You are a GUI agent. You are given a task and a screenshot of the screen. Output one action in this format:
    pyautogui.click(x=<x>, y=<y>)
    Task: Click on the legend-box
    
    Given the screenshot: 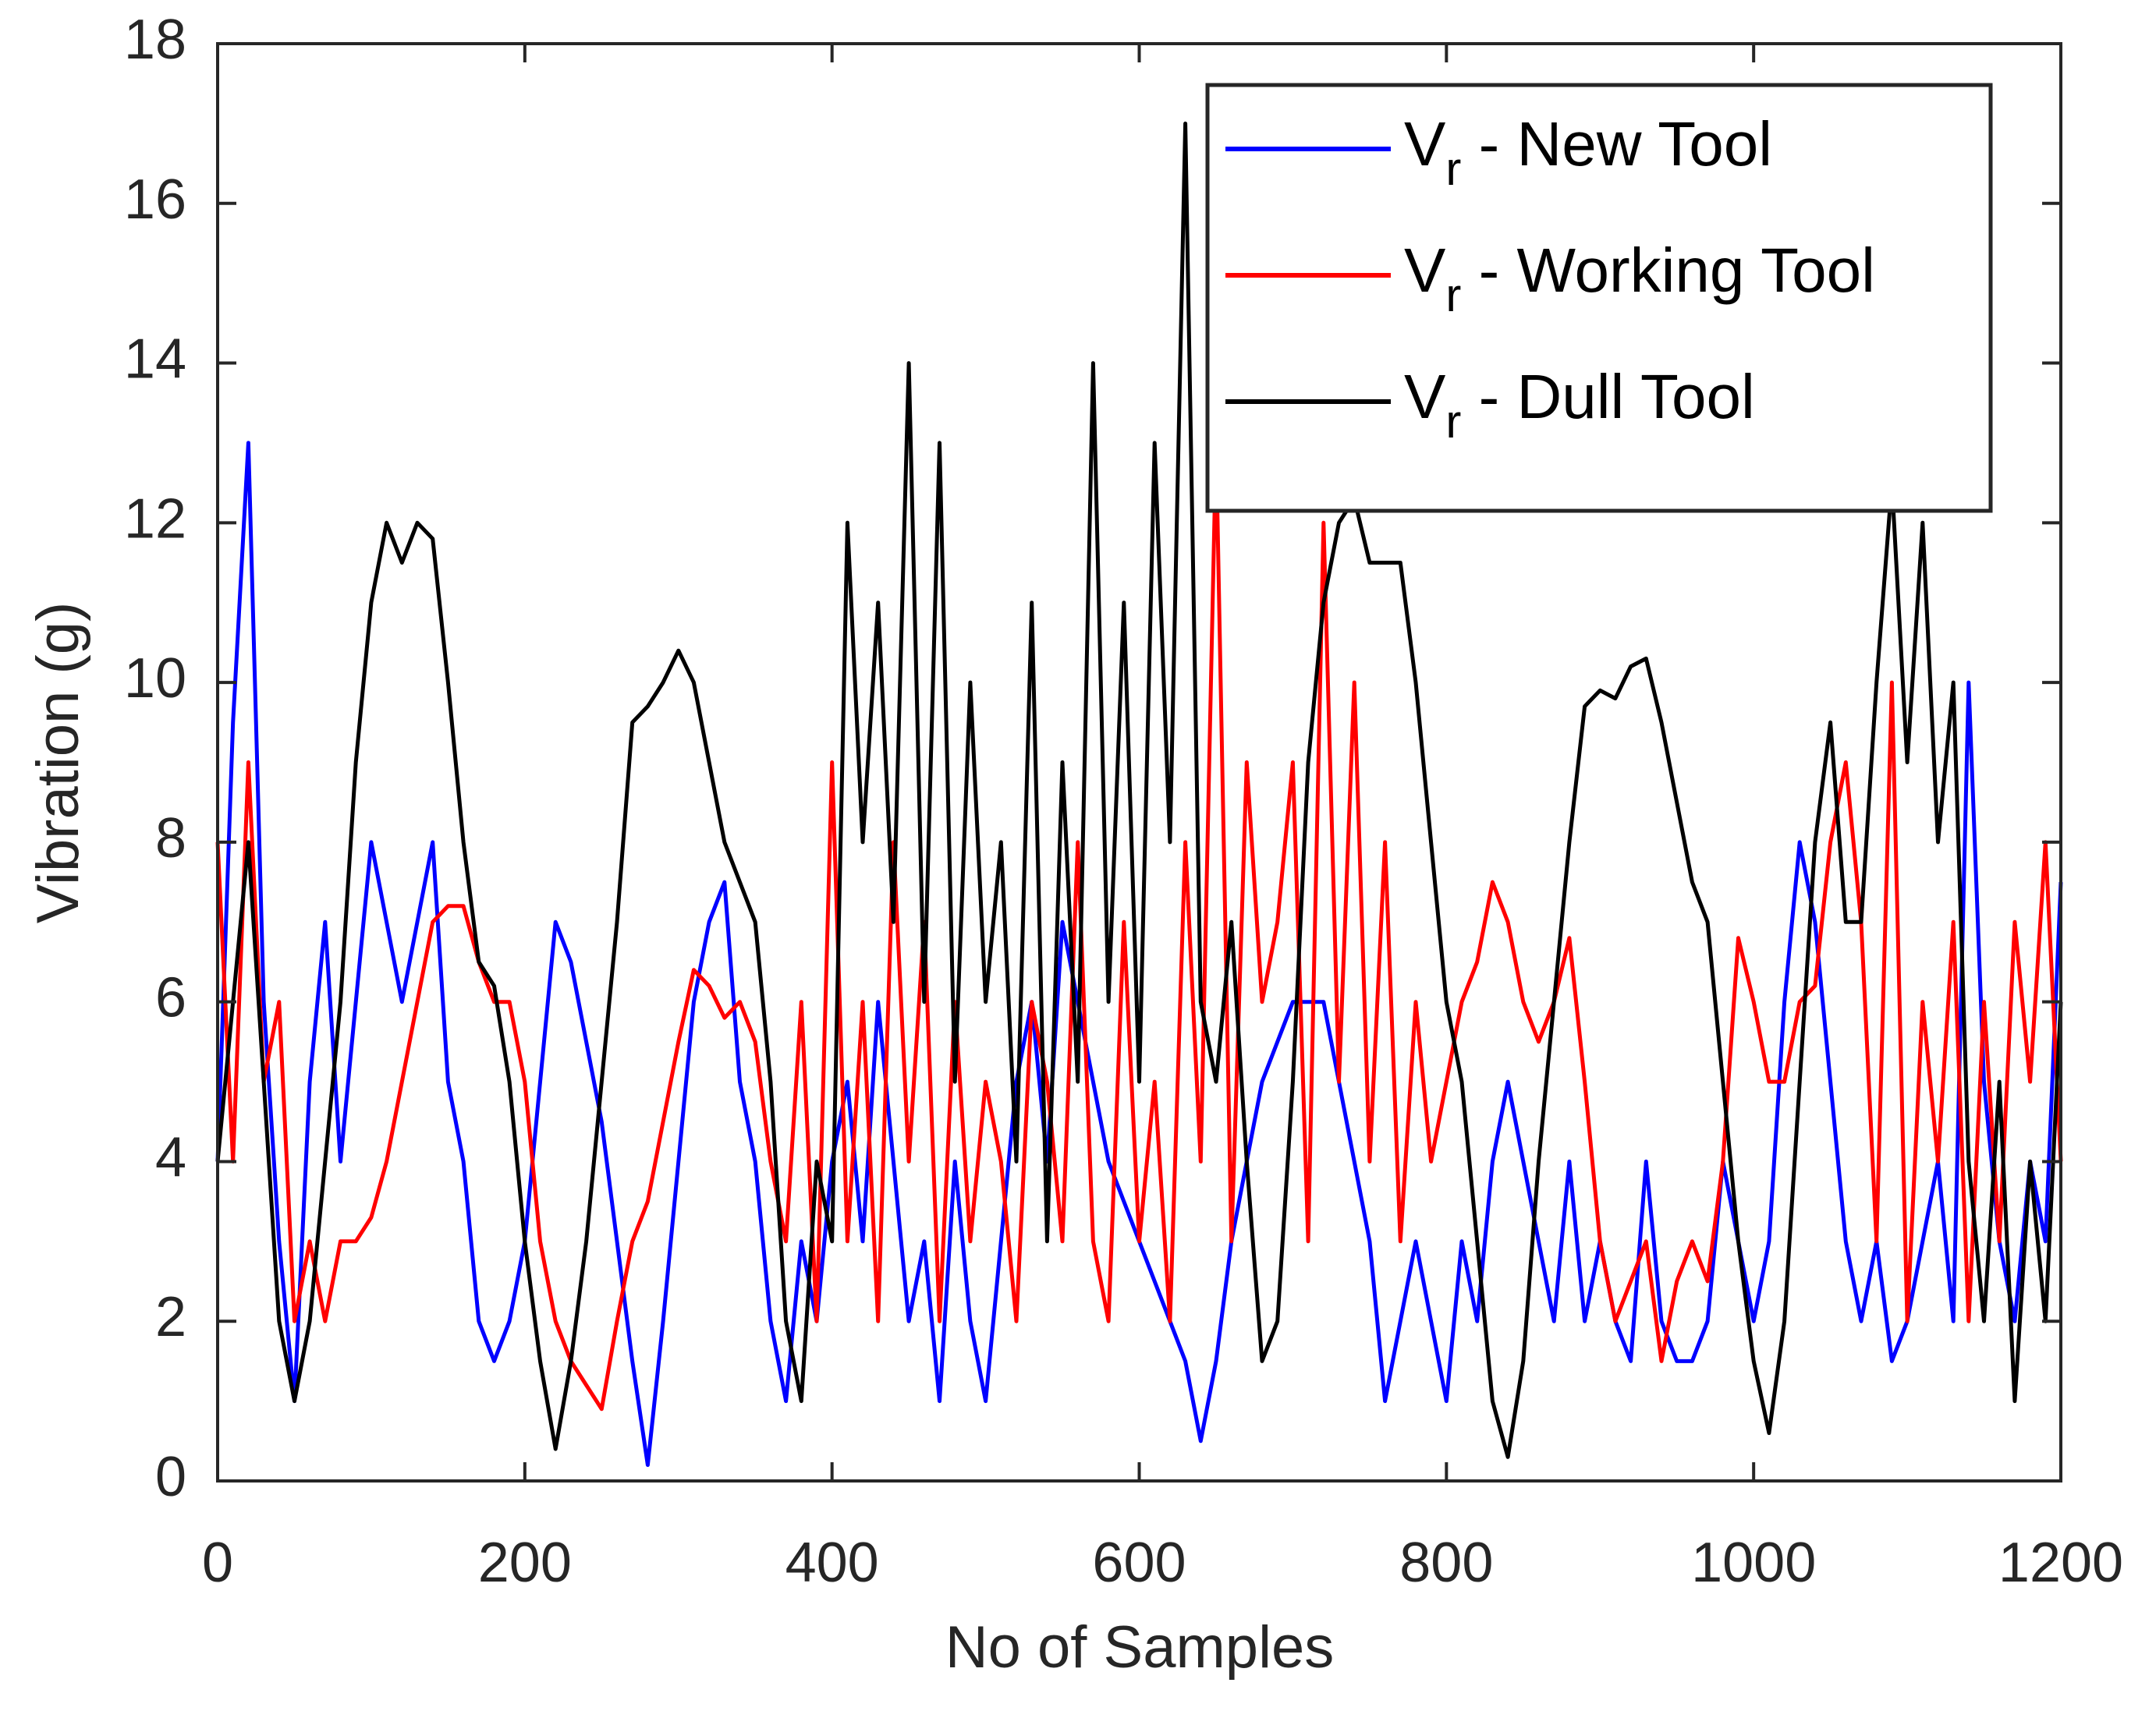 What is the action you would take?
    pyautogui.click(x=1599, y=298)
    